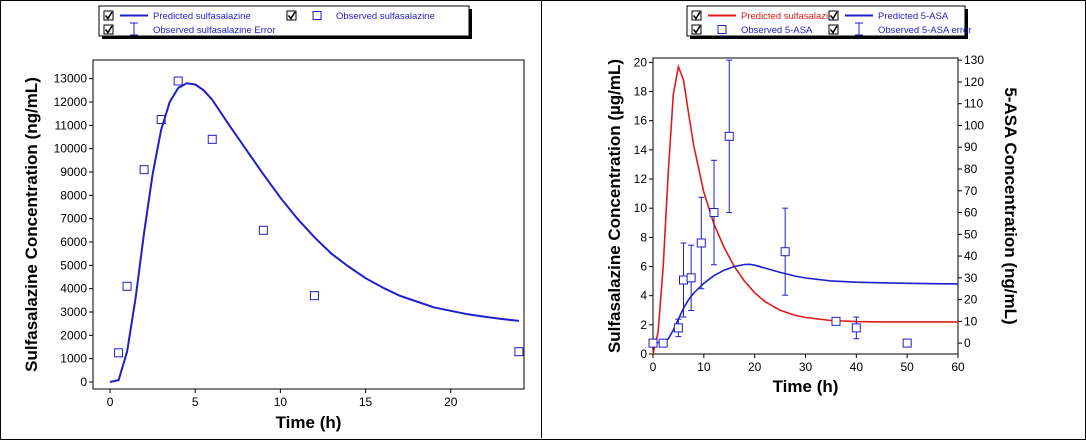 The image size is (1086, 440). Describe the element at coordinates (73, 172) in the screenshot. I see `y-tick-label: 9000` at that location.